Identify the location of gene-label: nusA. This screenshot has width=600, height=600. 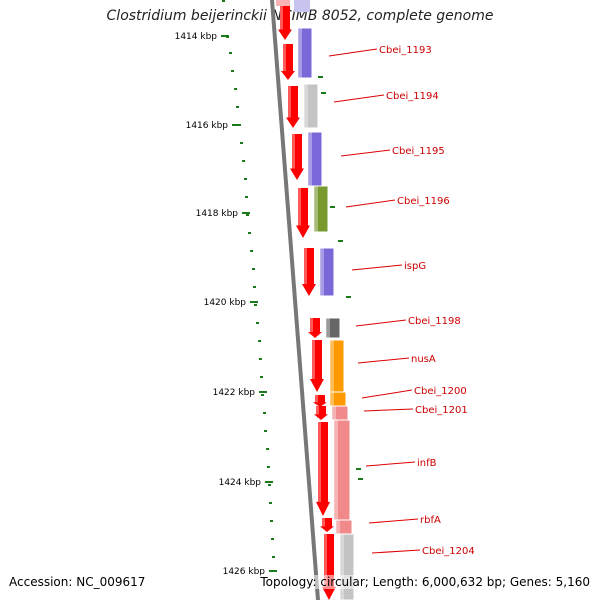
(423, 359).